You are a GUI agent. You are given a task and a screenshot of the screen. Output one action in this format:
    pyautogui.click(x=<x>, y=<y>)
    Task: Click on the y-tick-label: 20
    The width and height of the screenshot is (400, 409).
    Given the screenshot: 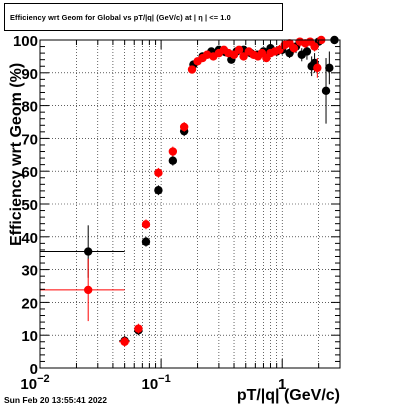 What is the action you would take?
    pyautogui.click(x=29, y=303)
    